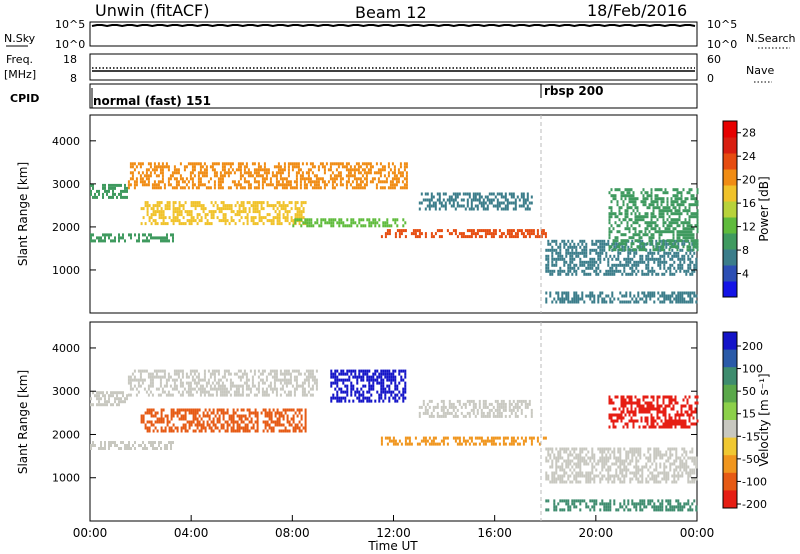 This screenshot has width=800, height=554. Describe the element at coordinates (722, 24) in the screenshot. I see `noise-tick-right-top: 10^5` at that location.